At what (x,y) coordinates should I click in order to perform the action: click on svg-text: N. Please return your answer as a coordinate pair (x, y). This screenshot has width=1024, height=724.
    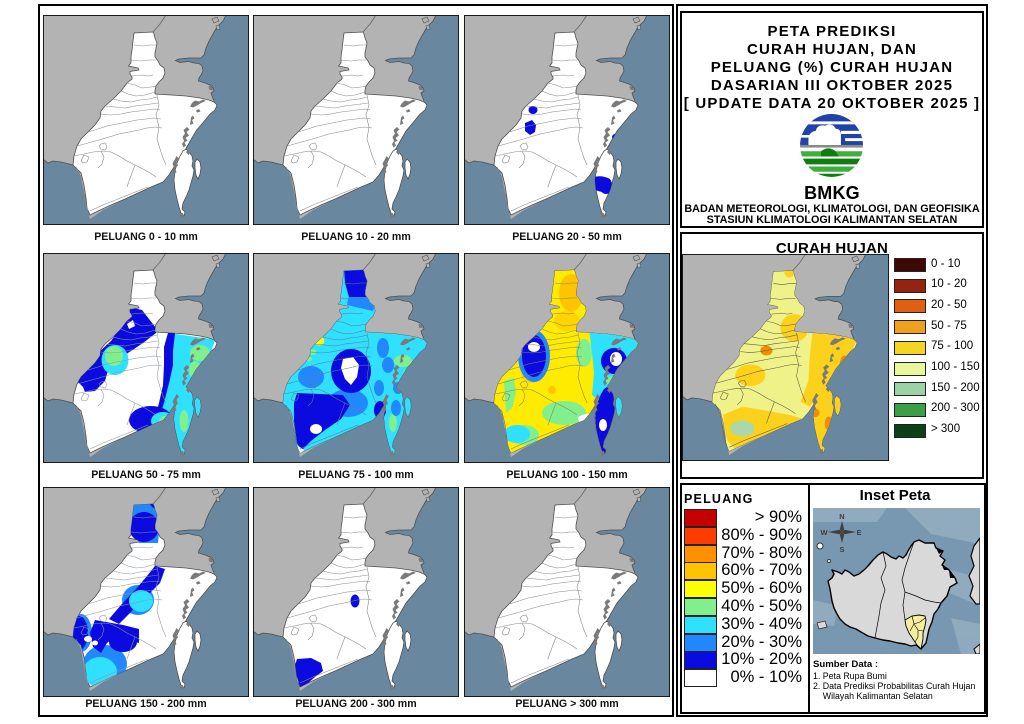
    Looking at the image, I should click on (841, 516).